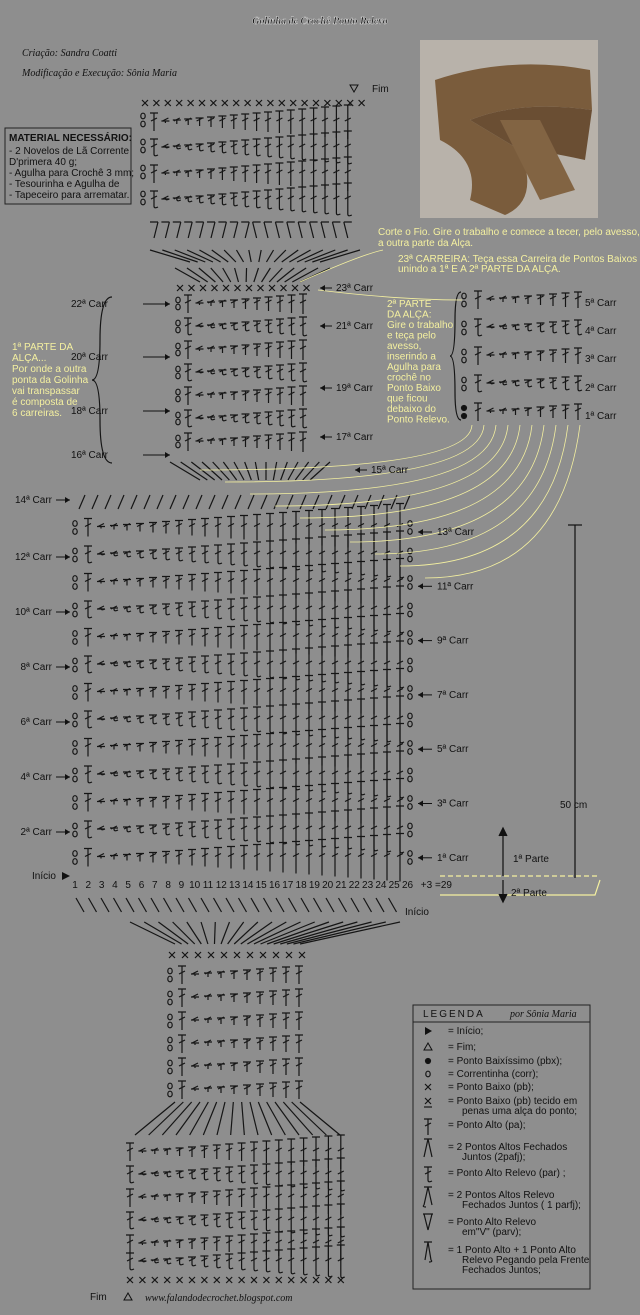 The image size is (640, 1315). I want to click on part-label: 2ª Parte, so click(529, 893).